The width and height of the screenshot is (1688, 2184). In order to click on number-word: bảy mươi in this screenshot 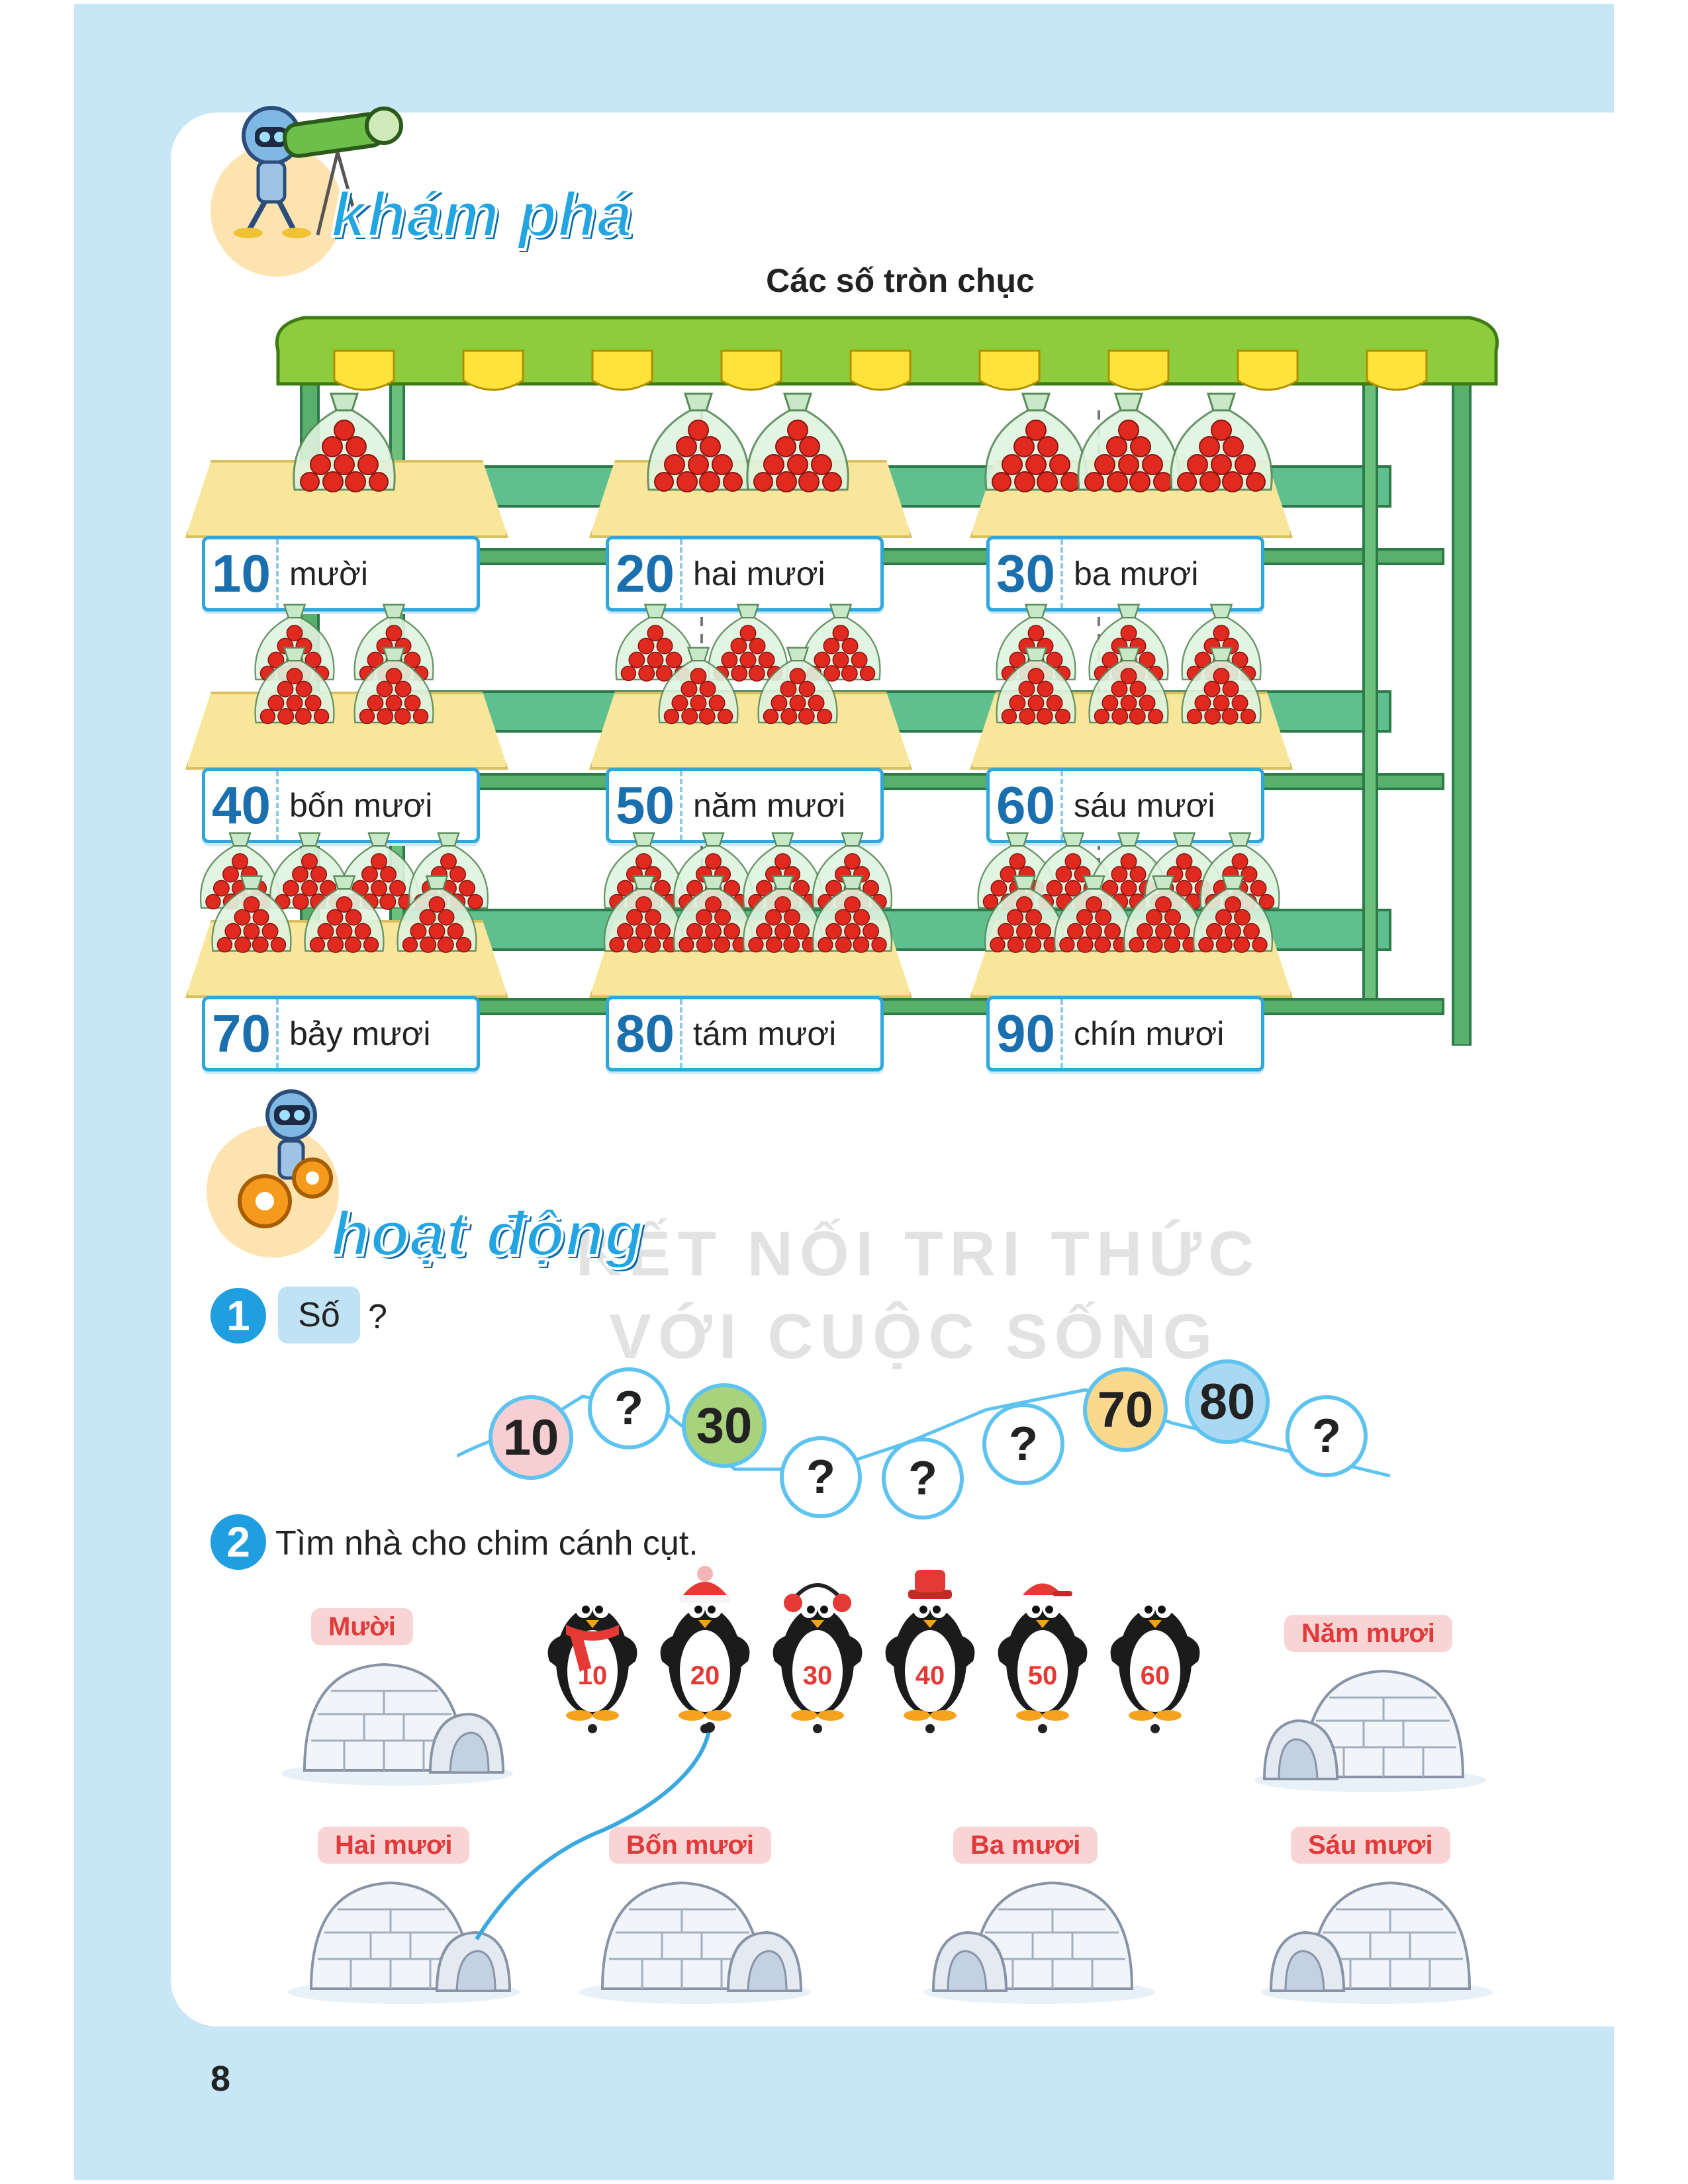, I will do `click(360, 1033)`.